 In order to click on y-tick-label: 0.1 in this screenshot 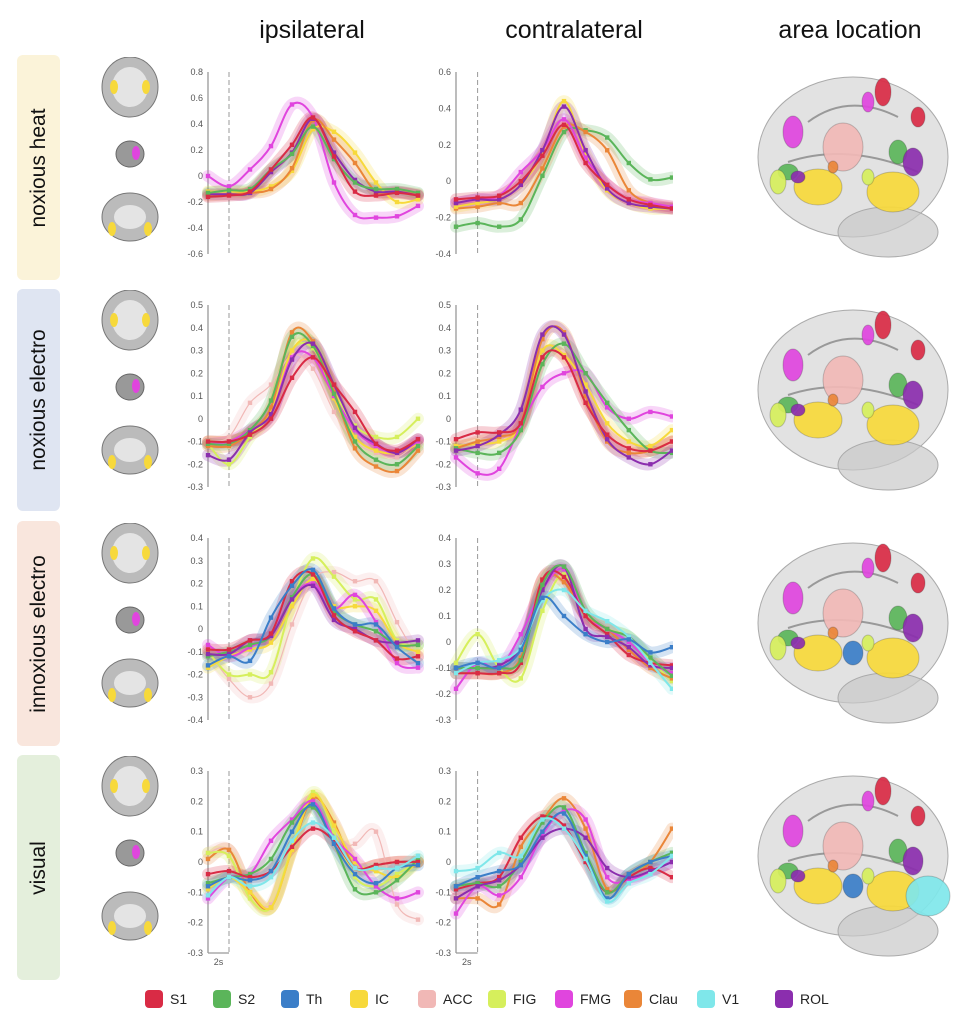, I will do `click(196, 396)`.